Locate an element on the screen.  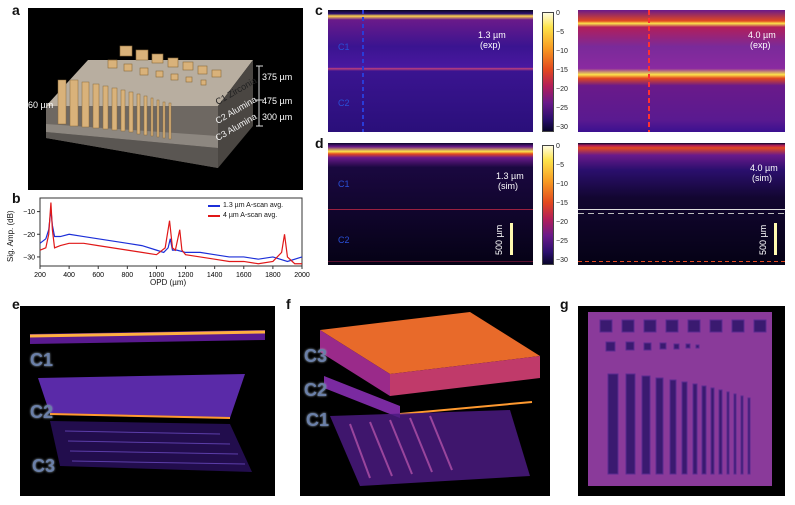
thickness-c3: 300 µm is located at coordinates (277, 117).